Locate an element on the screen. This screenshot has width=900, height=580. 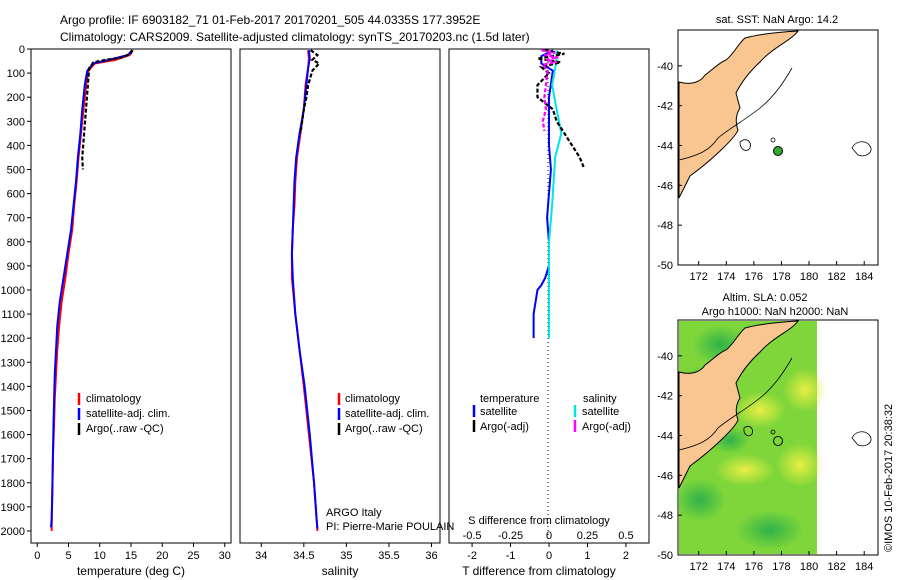
temperature-x-axis: 0 5 10 15 20 25 30 is located at coordinates (132, 552).